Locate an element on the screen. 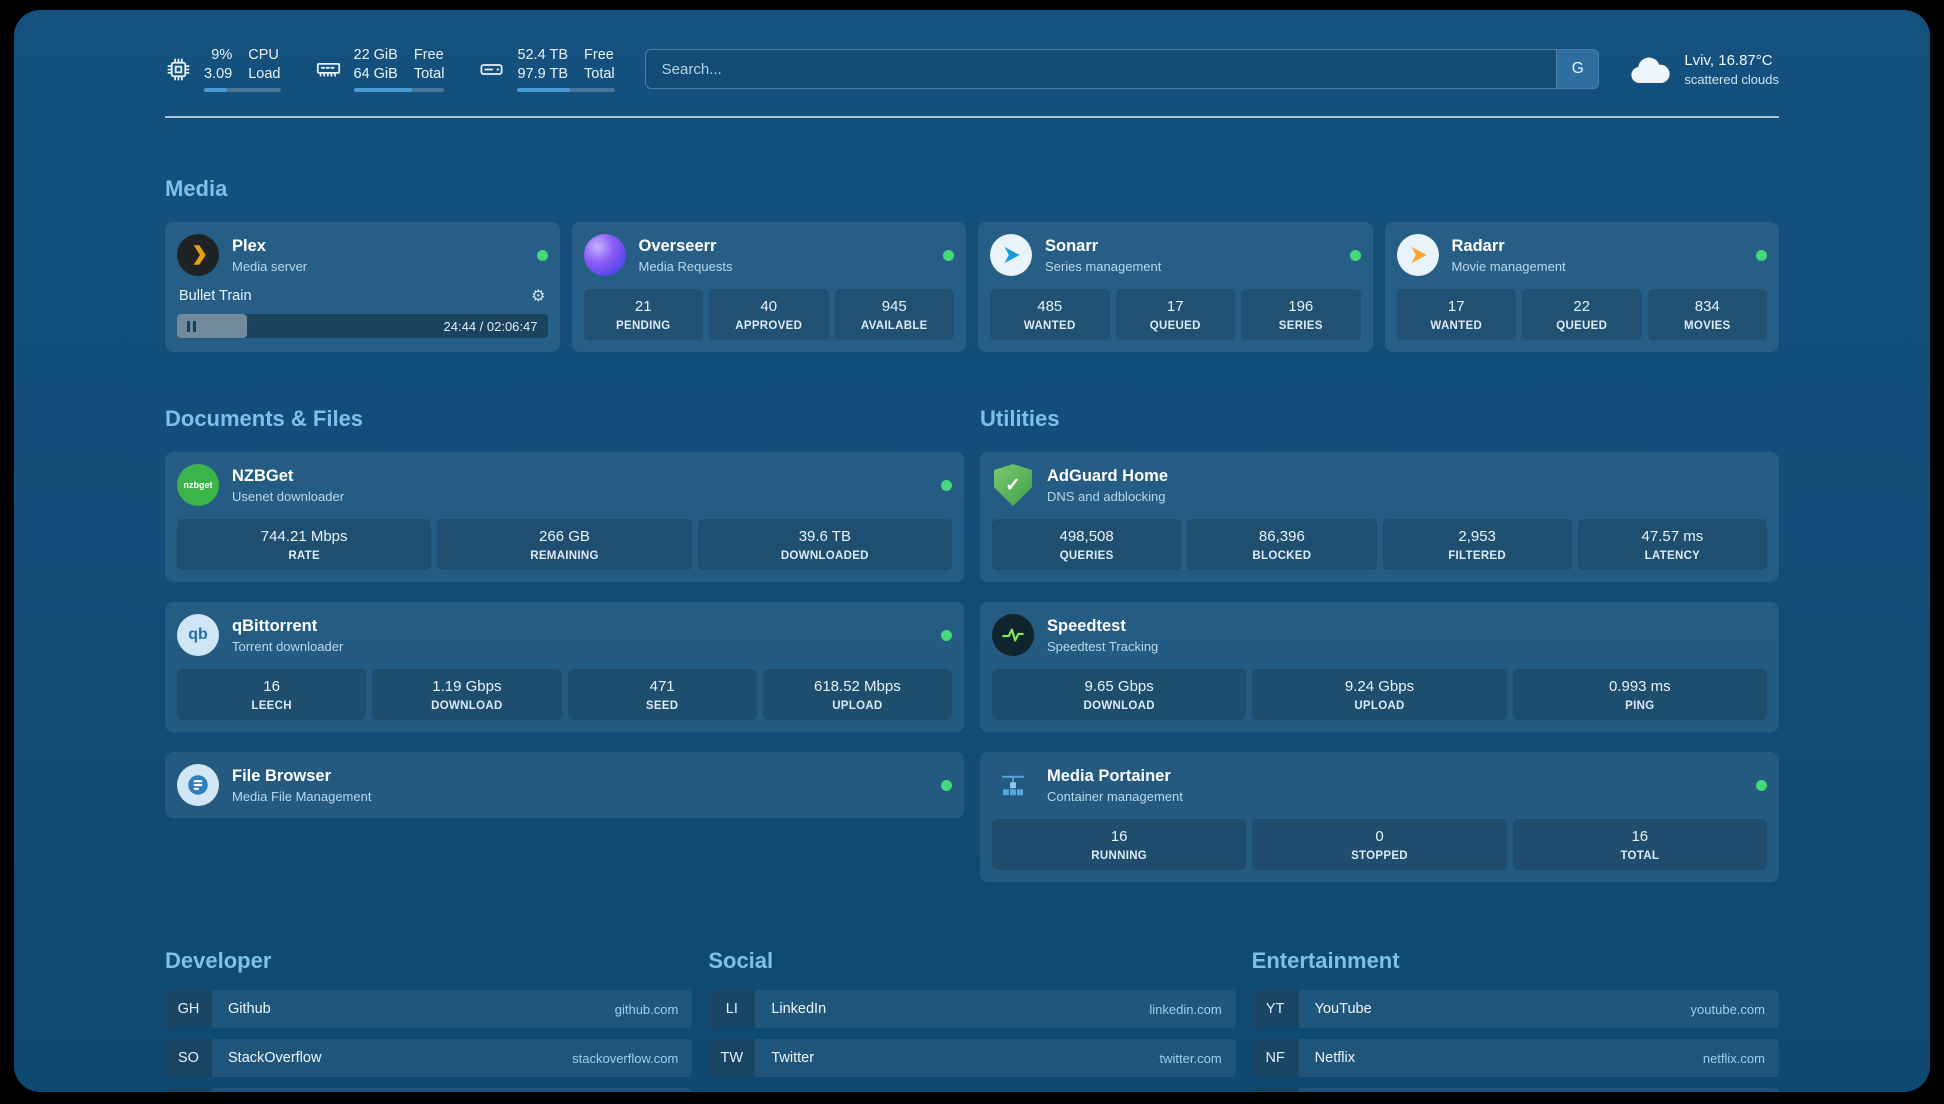  stat-stopped: 0 STOPPED is located at coordinates (1379, 845).